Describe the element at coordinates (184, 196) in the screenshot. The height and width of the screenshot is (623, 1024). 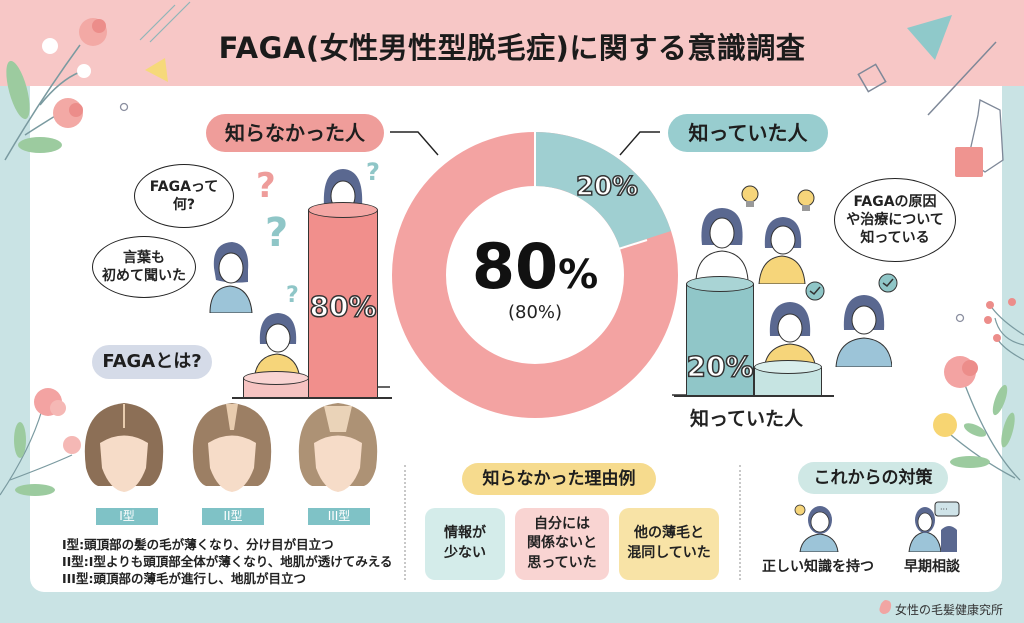
I see `speech-bubble-what-is-faga: FAGAって 何?` at that location.